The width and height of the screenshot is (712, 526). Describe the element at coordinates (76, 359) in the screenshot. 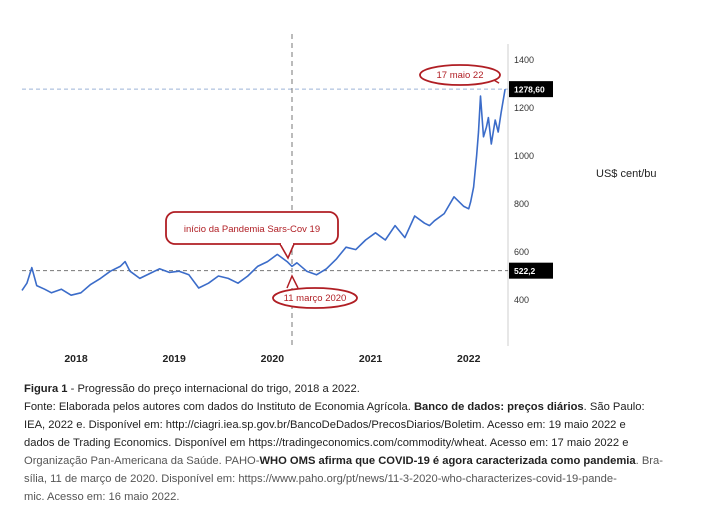

I see `x-tick-label: 2018` at that location.